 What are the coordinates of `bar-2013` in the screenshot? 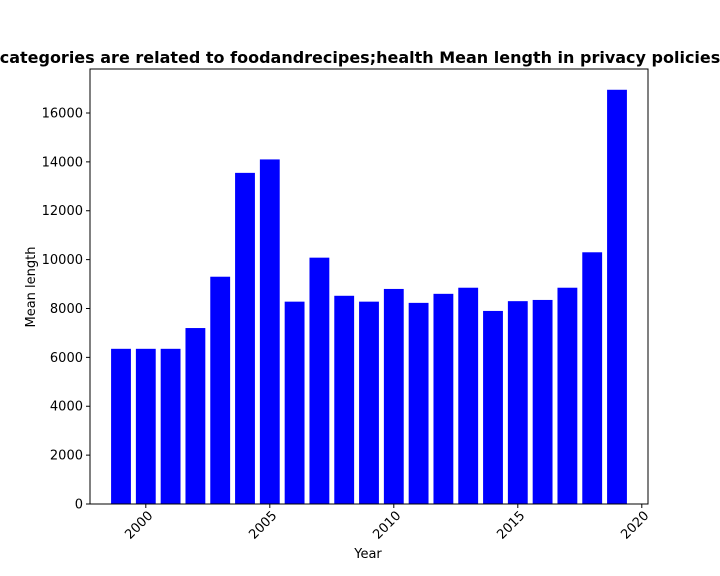 It's located at (468, 395).